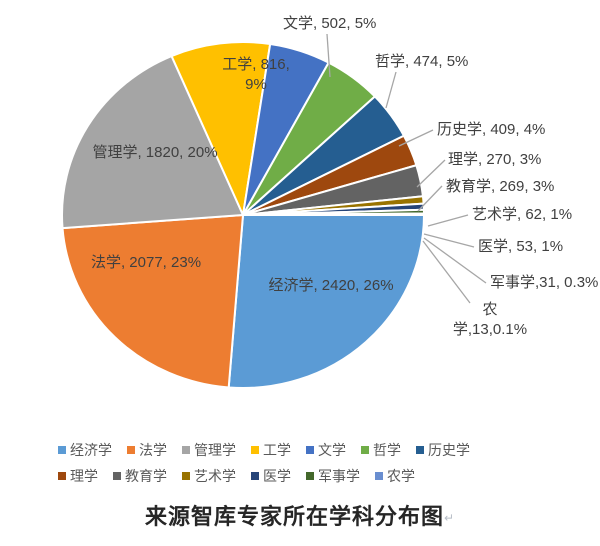  I want to click on legend-item-12: 农学, so click(395, 476).